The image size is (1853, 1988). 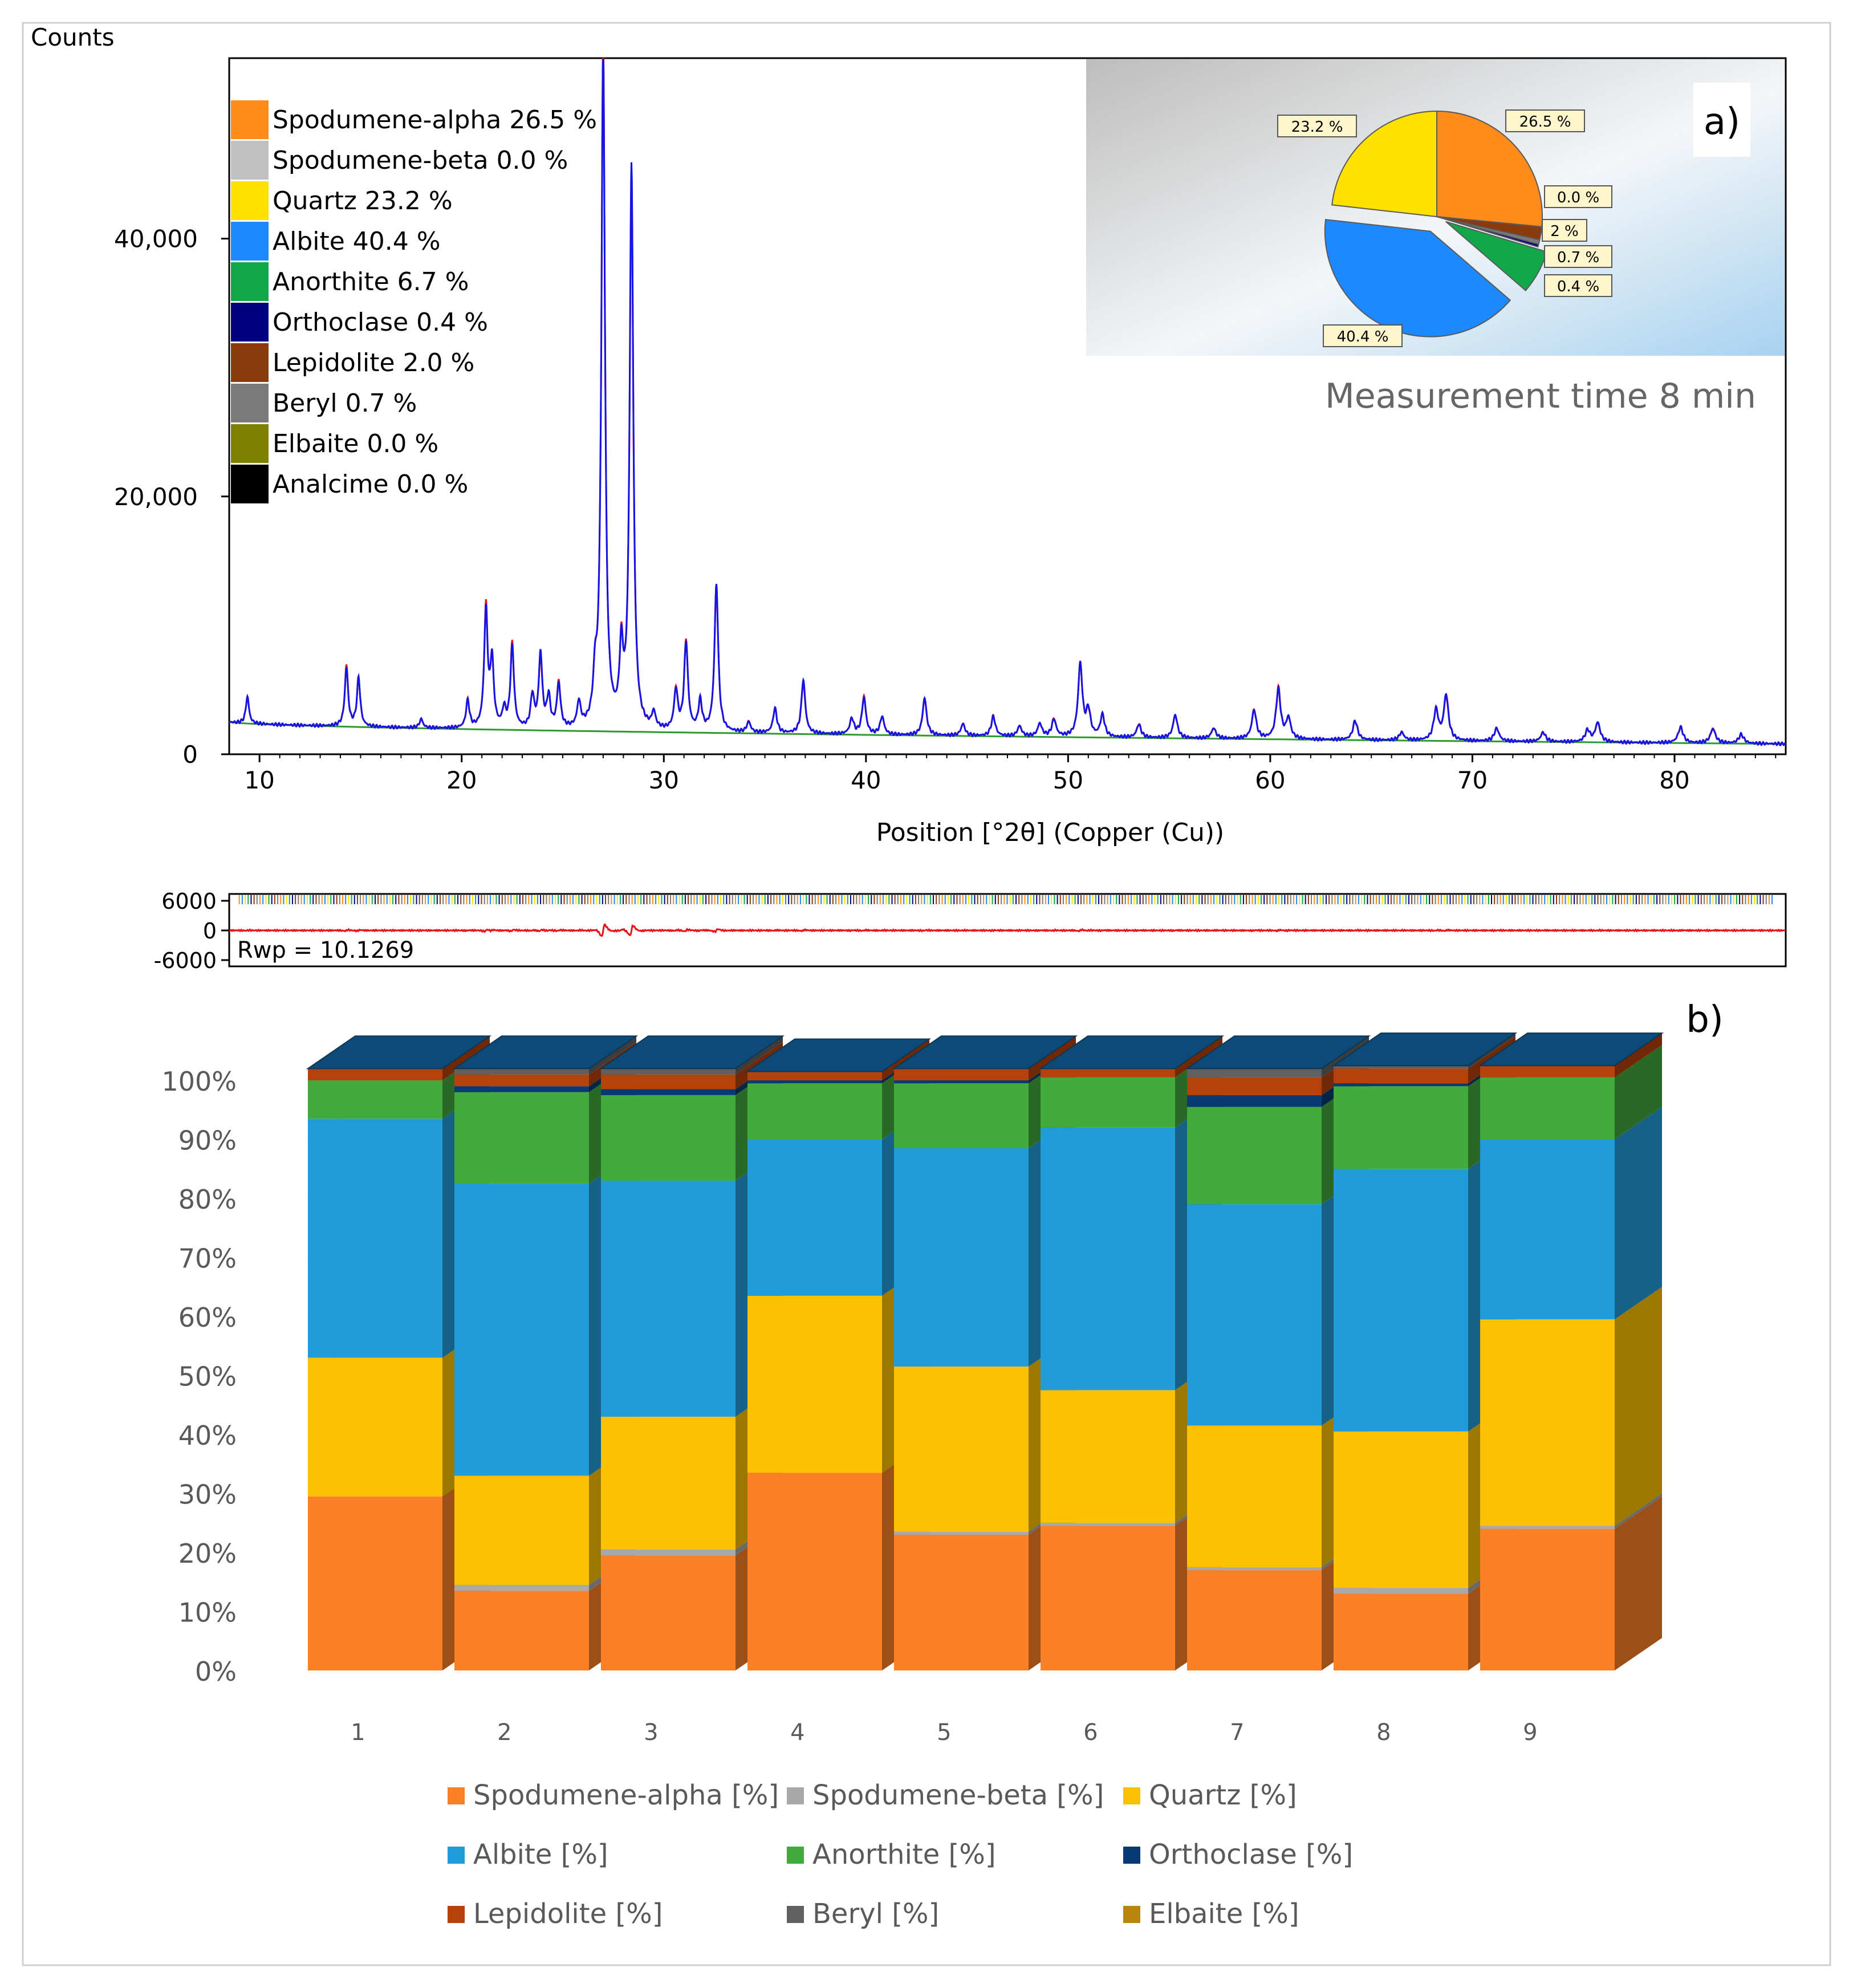 I want to click on x-tick-label: 10, so click(x=259, y=780).